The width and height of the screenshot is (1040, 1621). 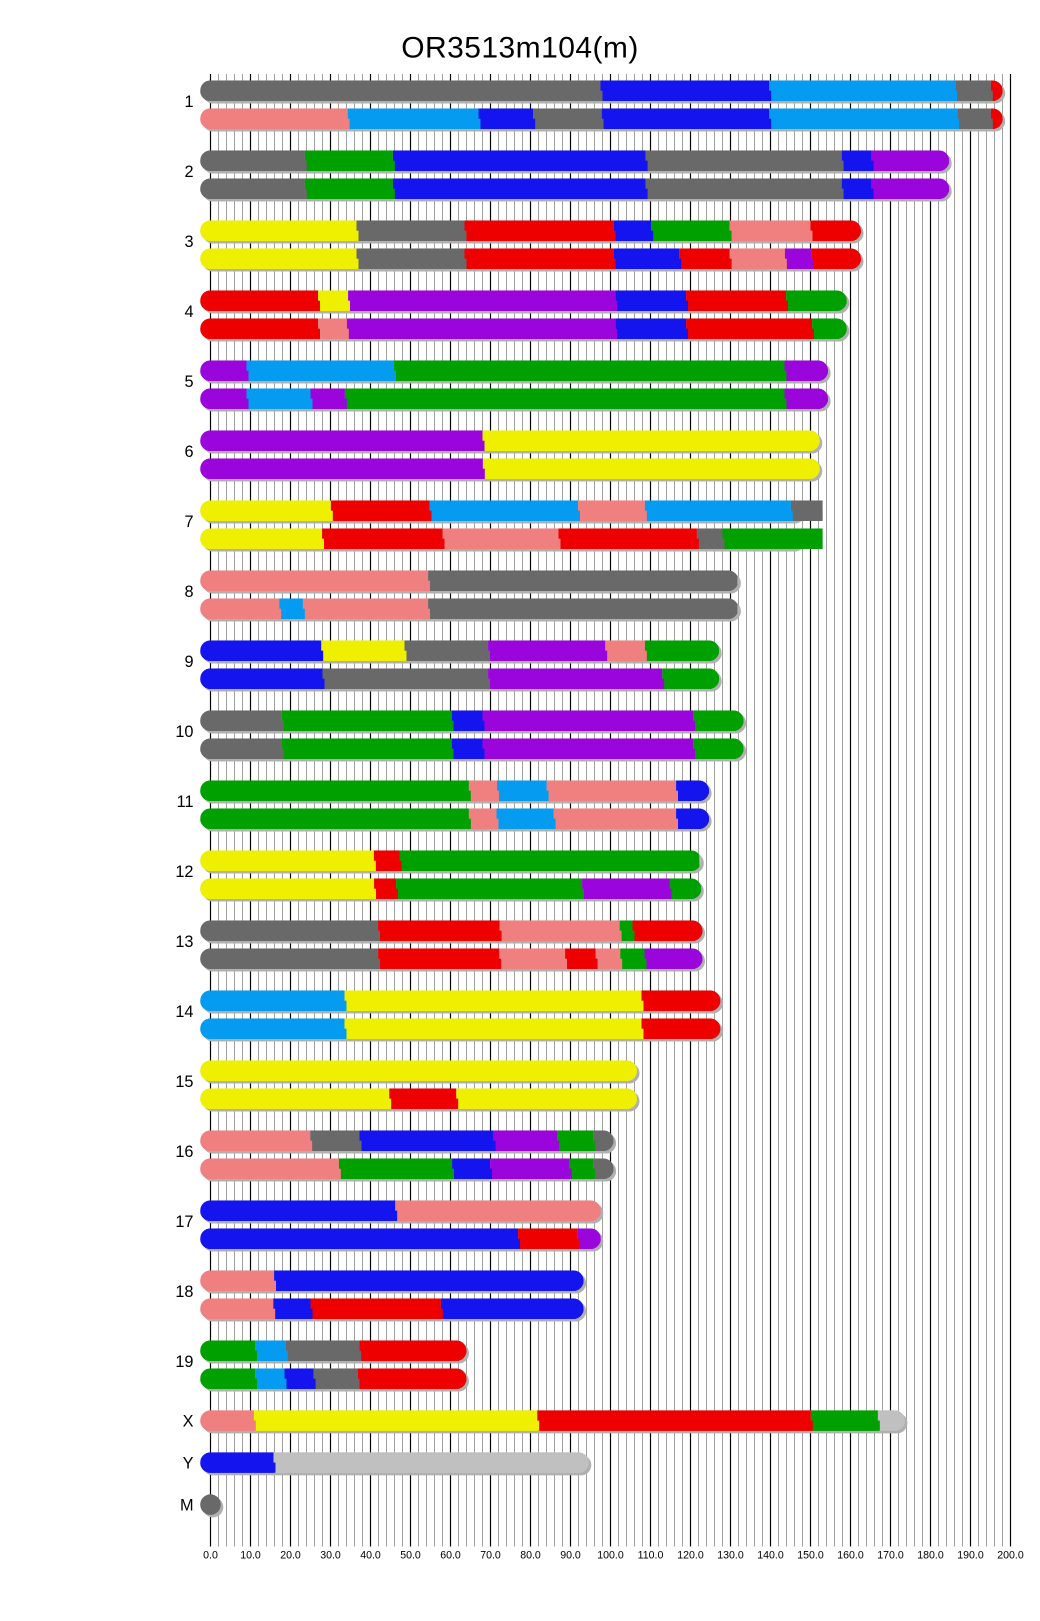 What do you see at coordinates (850, 1555) in the screenshot?
I see `svg-text: 160.0` at bounding box center [850, 1555].